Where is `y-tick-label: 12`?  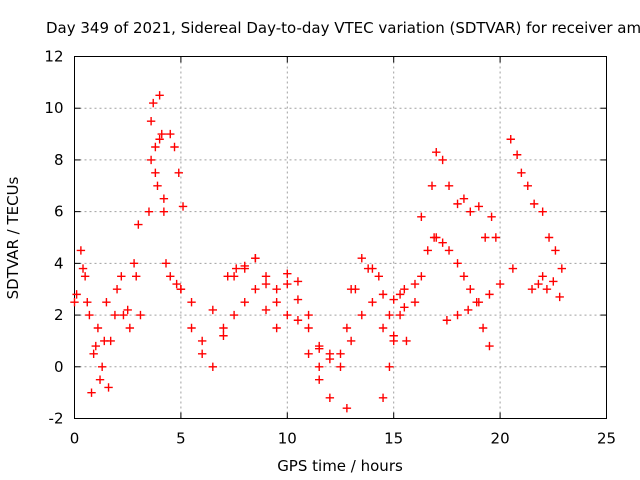
y-tick-label: 12 is located at coordinates (53, 57).